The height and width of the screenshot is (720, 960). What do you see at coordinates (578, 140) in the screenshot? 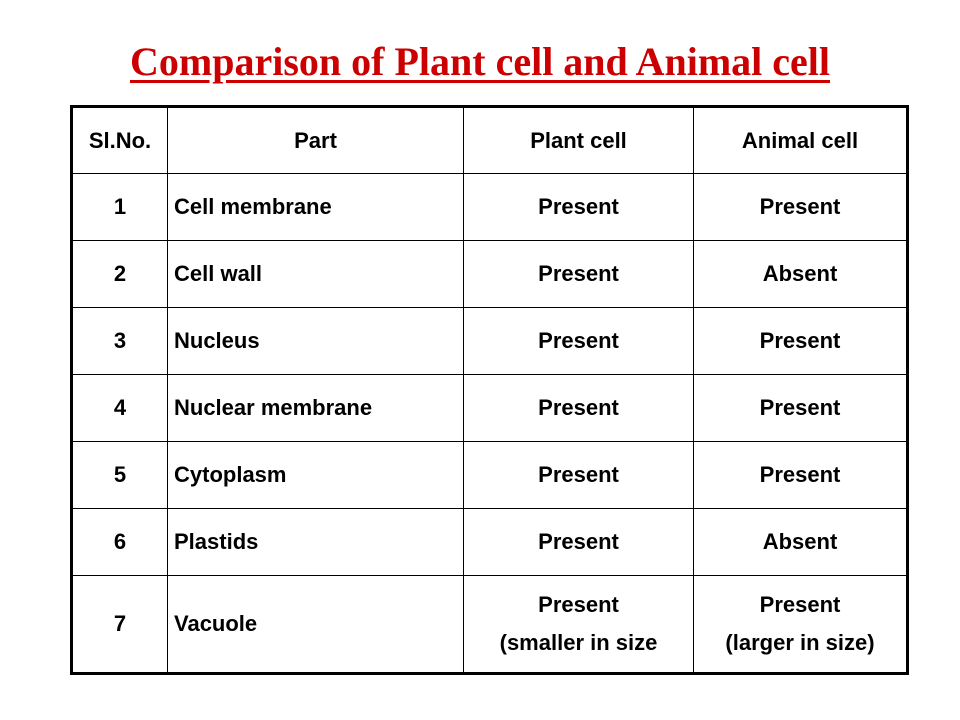
I see `header-plant-cell: Plant cell` at bounding box center [578, 140].